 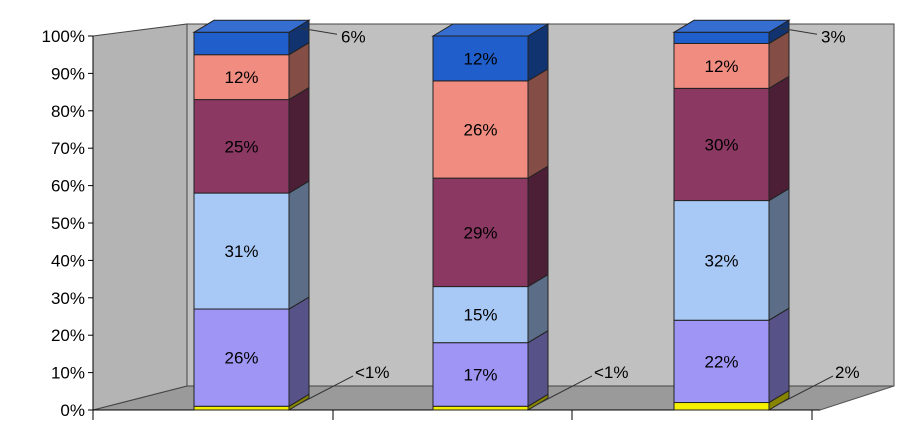 I want to click on y-tick-label-8: 80%, so click(x=68, y=111).